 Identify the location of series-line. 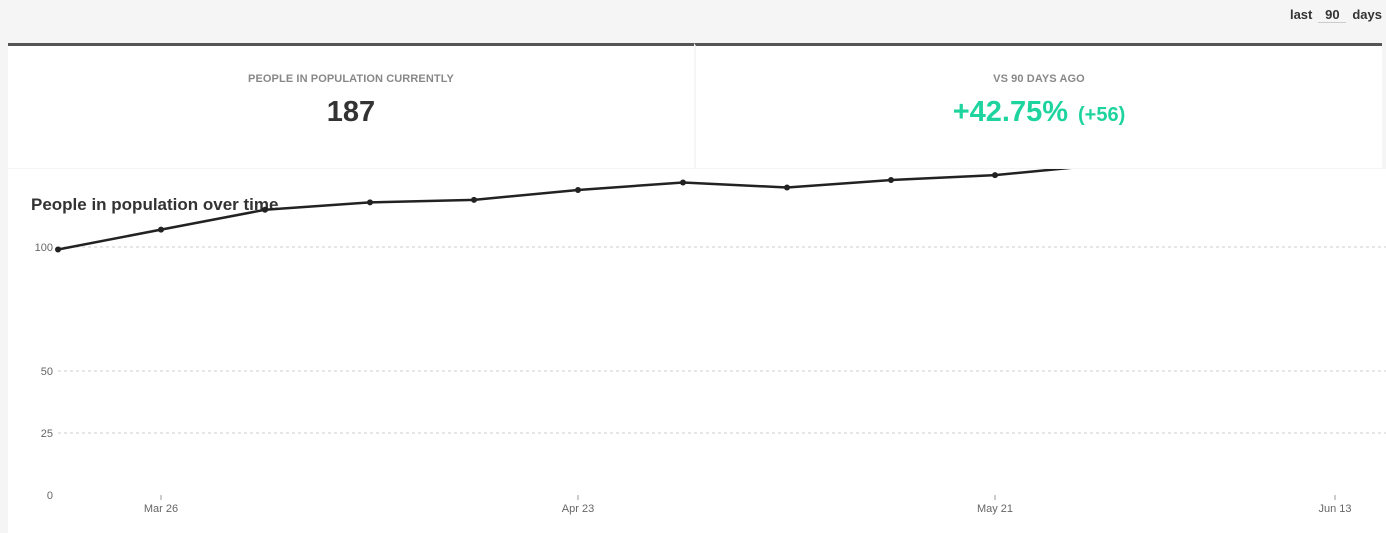
(564, 210).